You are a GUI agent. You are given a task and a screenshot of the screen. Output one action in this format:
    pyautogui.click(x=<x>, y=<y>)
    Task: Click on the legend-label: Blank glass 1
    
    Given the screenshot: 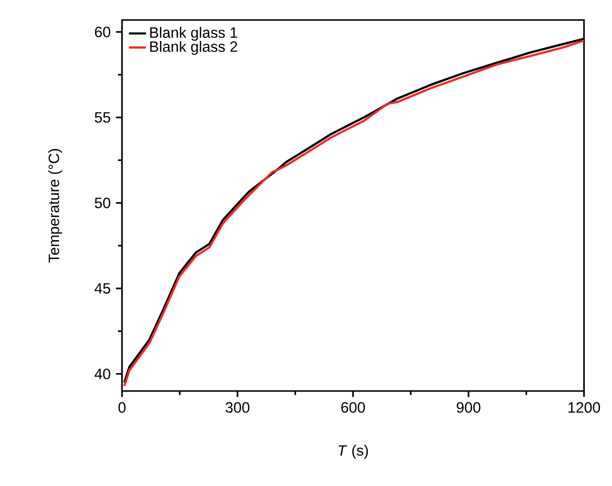 What is the action you would take?
    pyautogui.click(x=194, y=33)
    